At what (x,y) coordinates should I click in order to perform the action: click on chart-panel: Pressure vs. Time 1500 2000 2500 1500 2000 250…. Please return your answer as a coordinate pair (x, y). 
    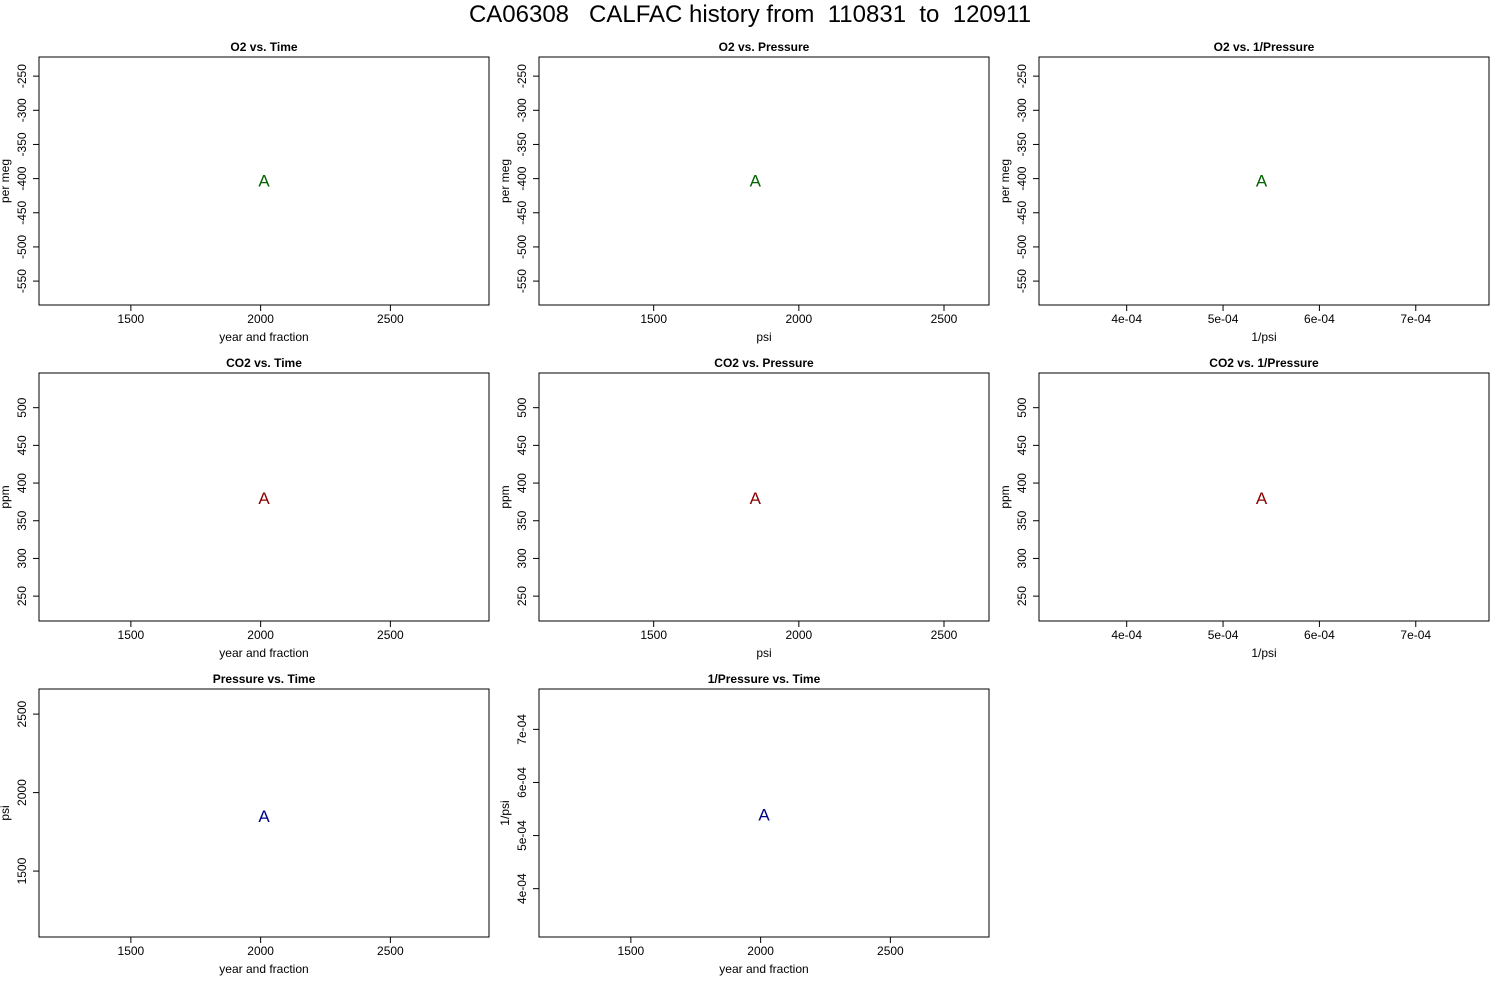
    Looking at the image, I should click on (245, 824).